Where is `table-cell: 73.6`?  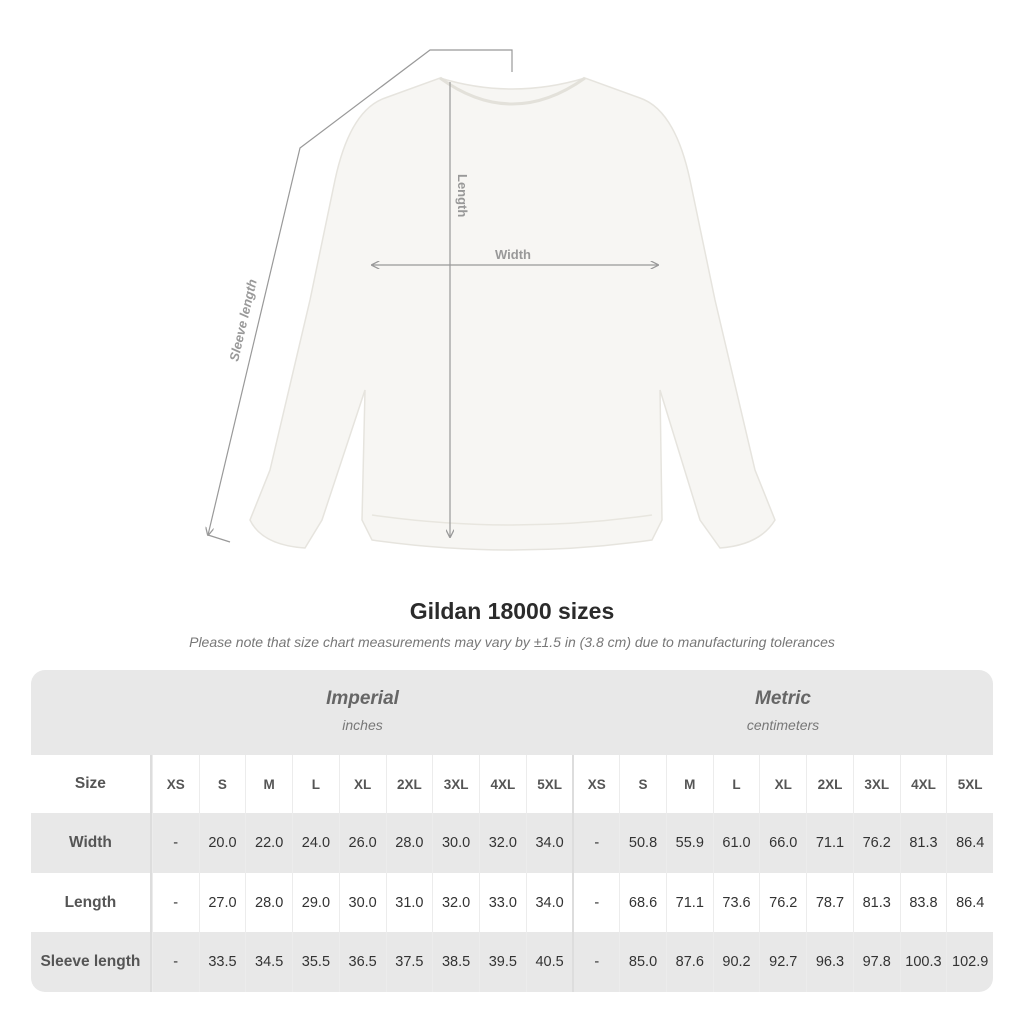
table-cell: 73.6 is located at coordinates (736, 902).